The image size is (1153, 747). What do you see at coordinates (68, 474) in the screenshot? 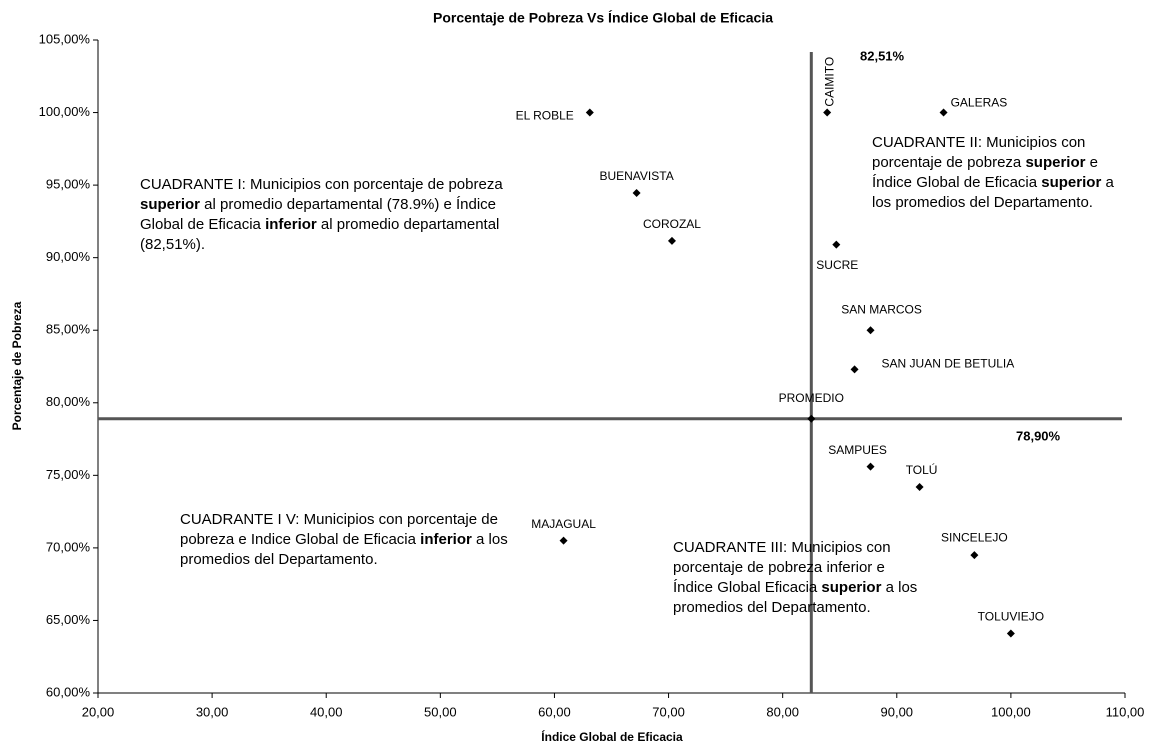
I see `y-tick-label: 75,00%` at bounding box center [68, 474].